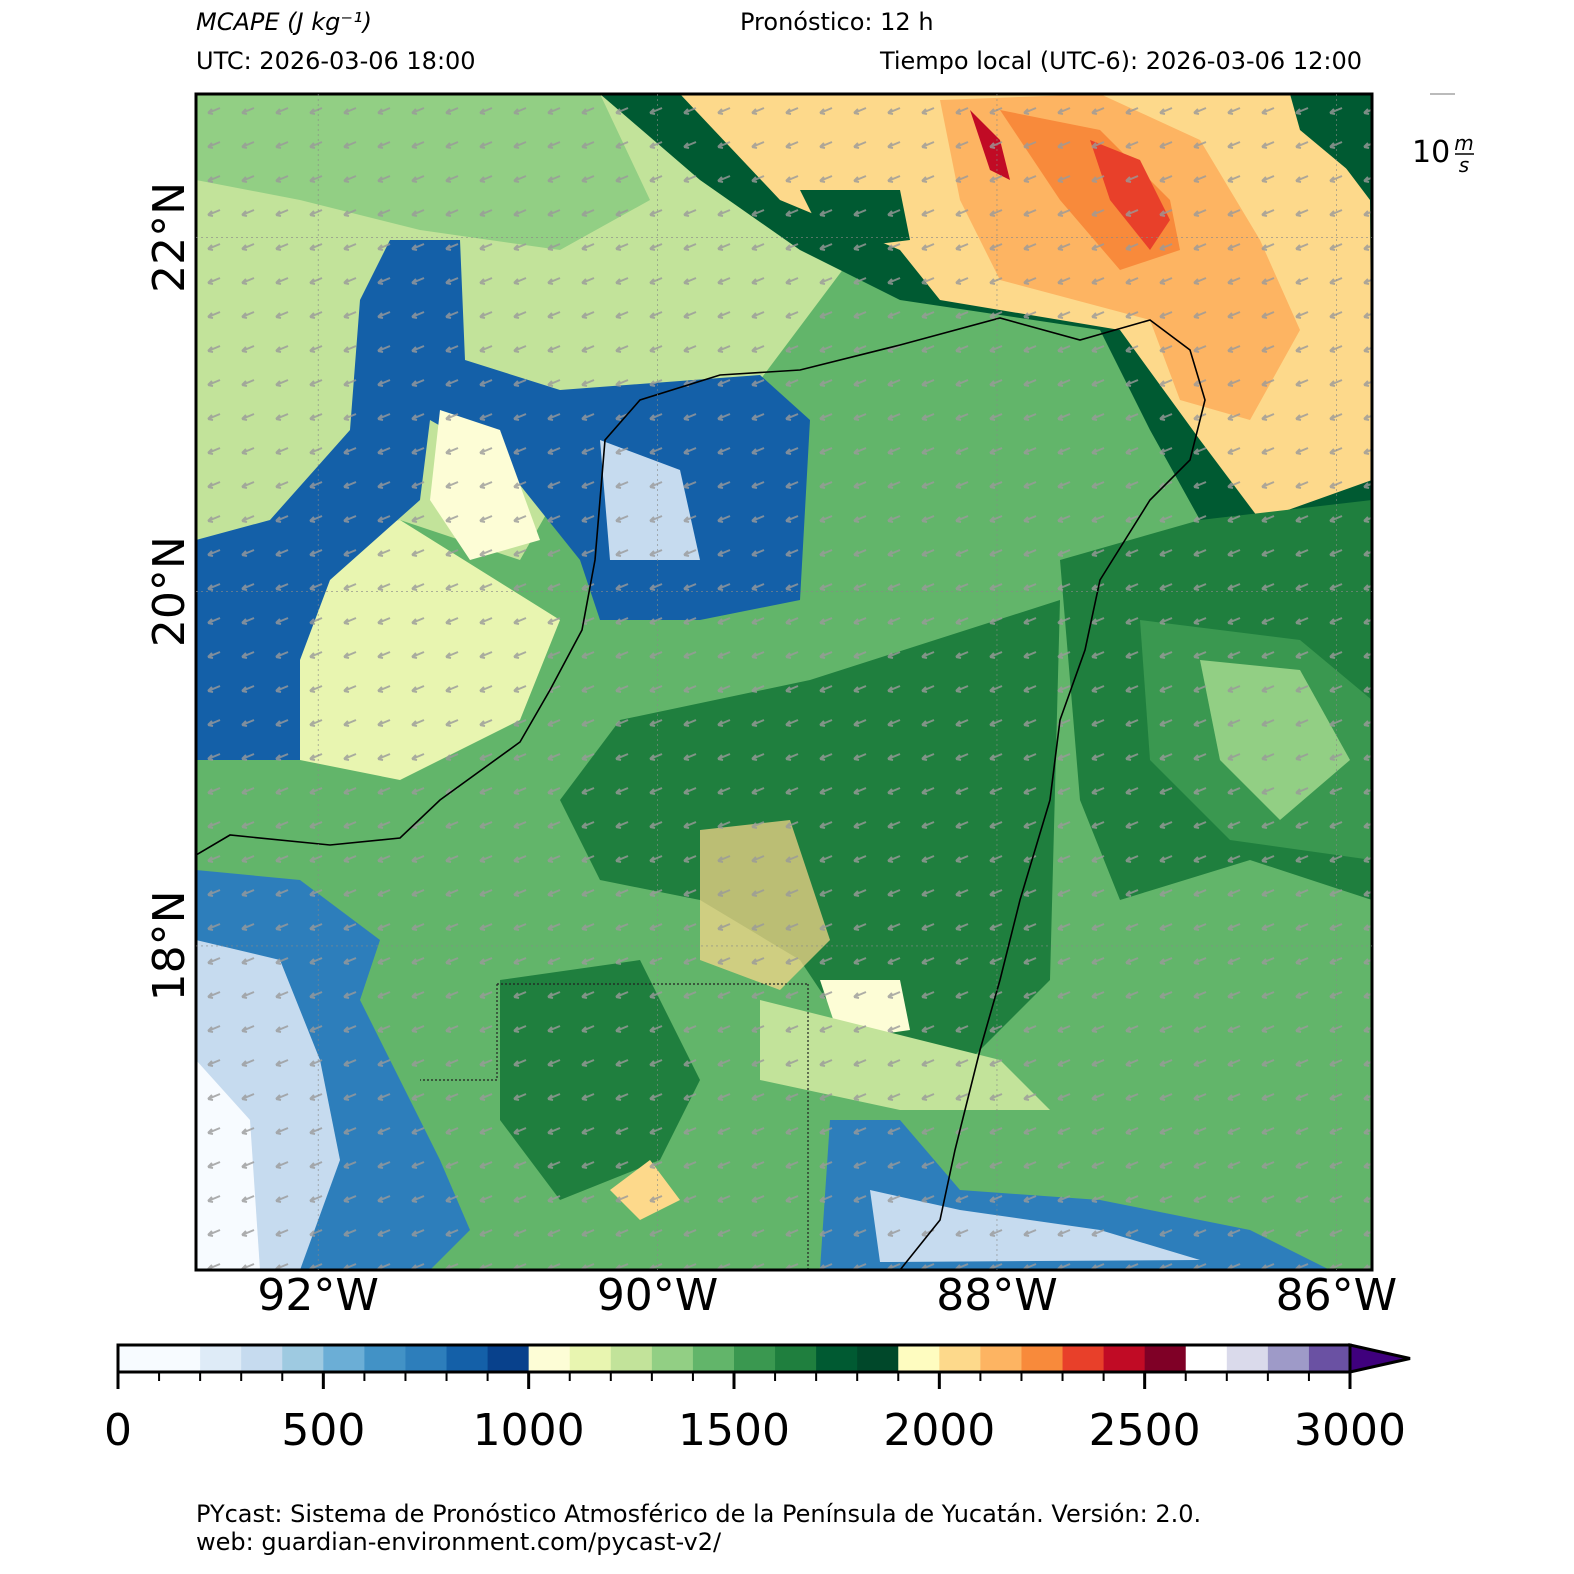 This screenshot has height=1574, width=1574. What do you see at coordinates (459, 1542) in the screenshot?
I see `footer-line: web: guardian-environment.com/pycast-v2/` at bounding box center [459, 1542].